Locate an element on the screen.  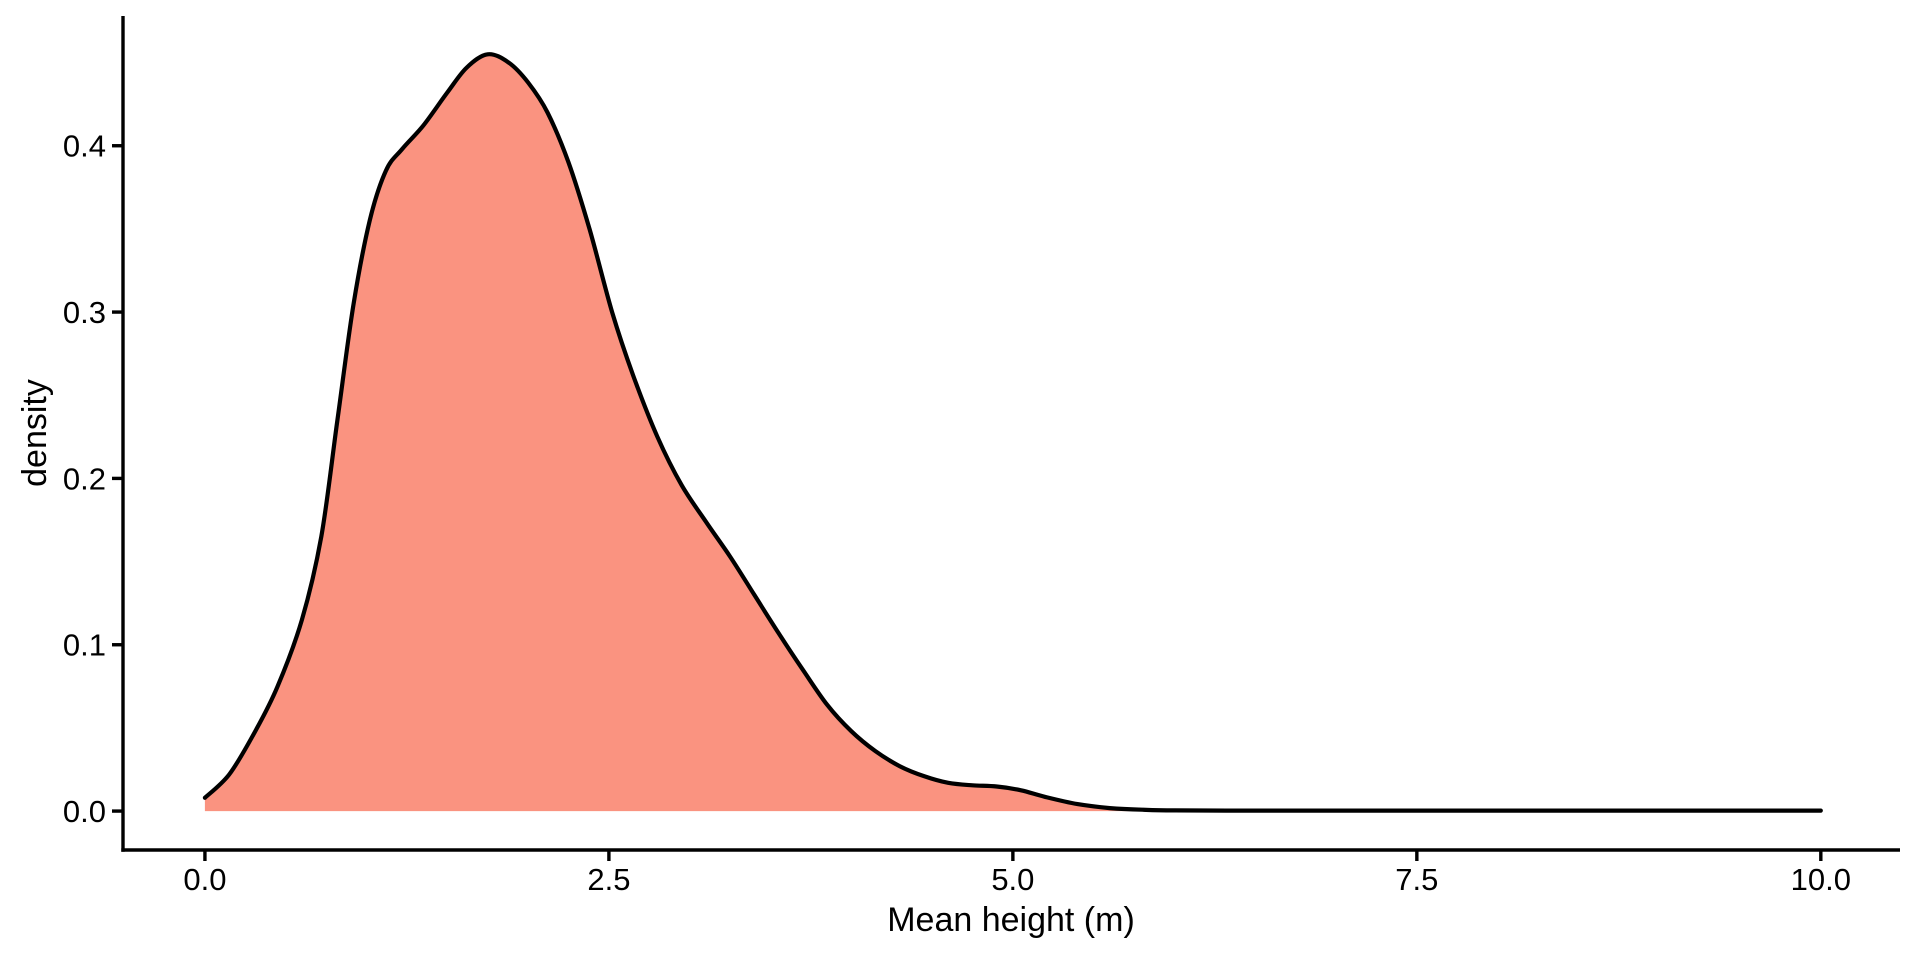
y-axis-tick-label: 0.3 is located at coordinates (84, 312).